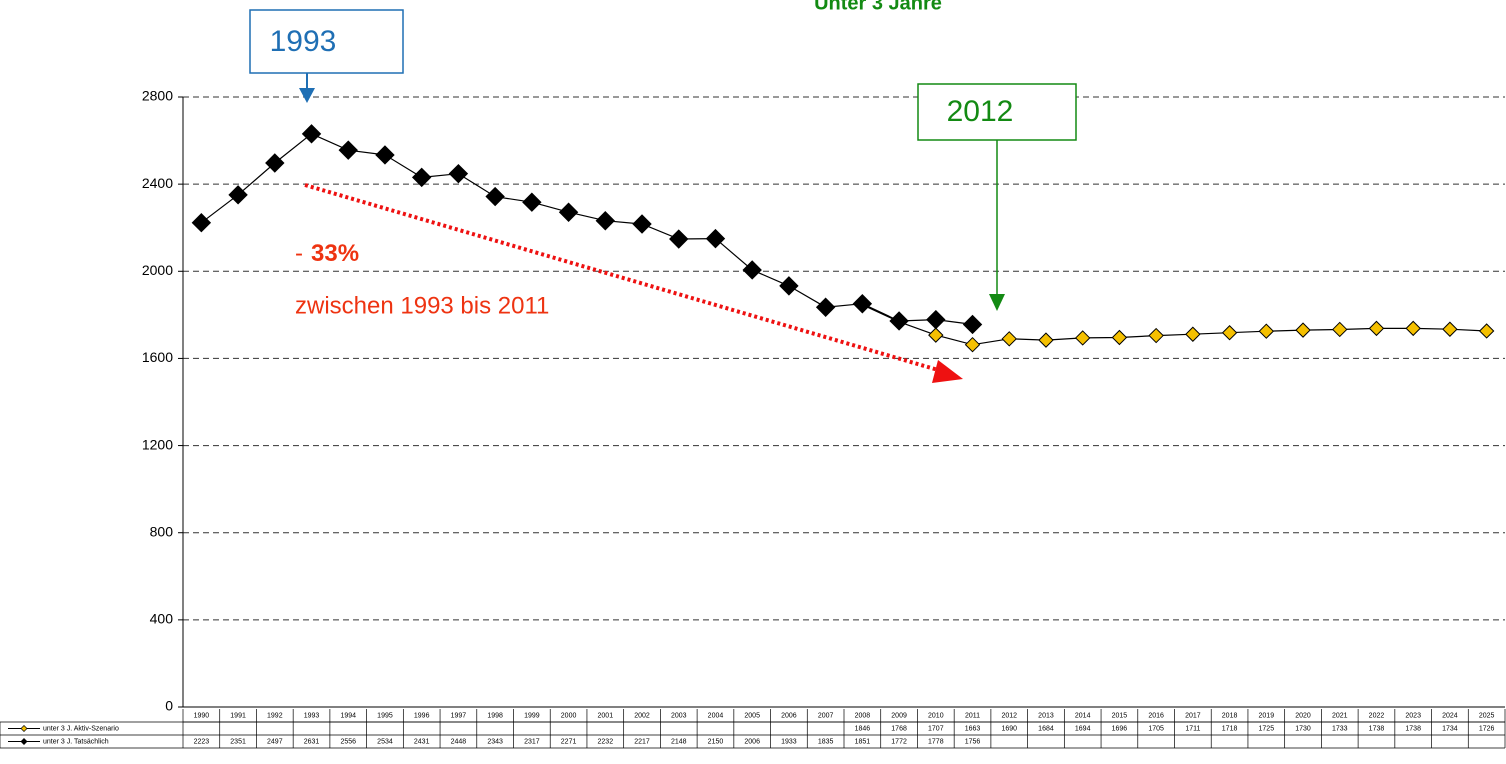  What do you see at coordinates (1267, 728) in the screenshot?
I see `table-value: 1725` at bounding box center [1267, 728].